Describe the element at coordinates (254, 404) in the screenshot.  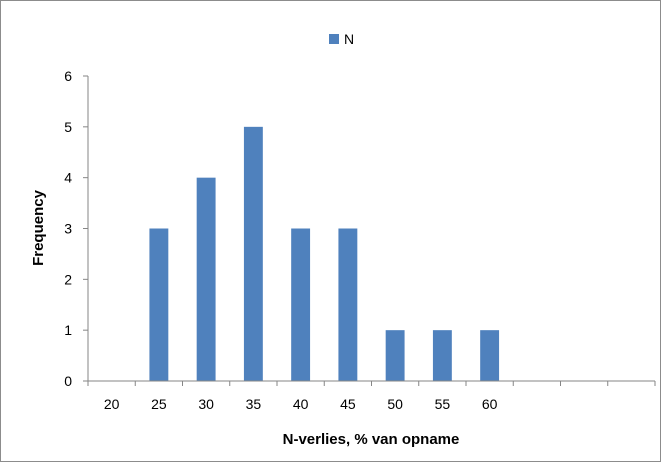
I see `x-tick-label: 35` at that location.